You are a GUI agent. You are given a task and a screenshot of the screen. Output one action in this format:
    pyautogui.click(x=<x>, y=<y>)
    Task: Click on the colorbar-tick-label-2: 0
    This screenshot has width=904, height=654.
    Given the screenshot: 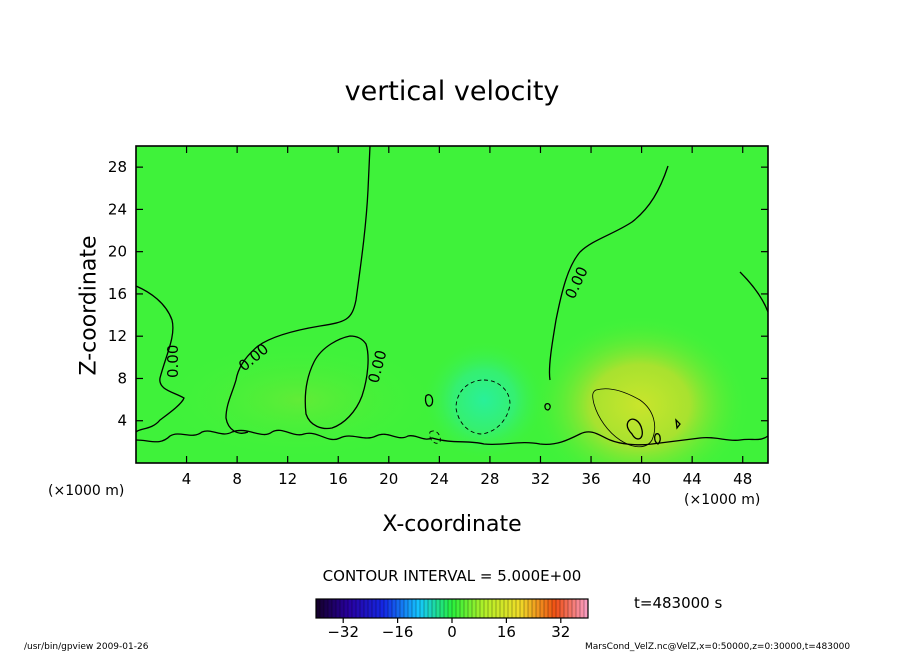 What is the action you would take?
    pyautogui.click(x=452, y=632)
    